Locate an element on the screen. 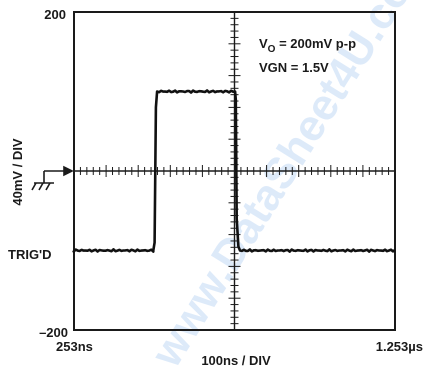  y-bottom-label: –200 is located at coordinates (53, 332).